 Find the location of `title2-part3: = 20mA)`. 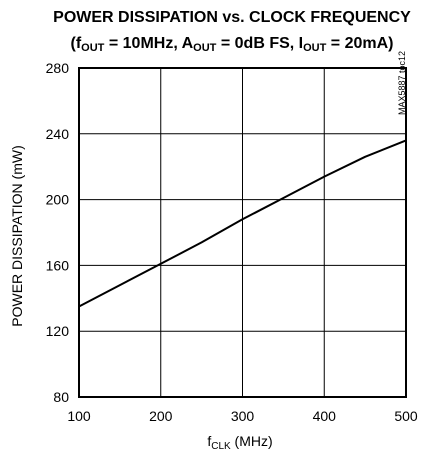

title2-part3: = 20mA) is located at coordinates (359, 43).